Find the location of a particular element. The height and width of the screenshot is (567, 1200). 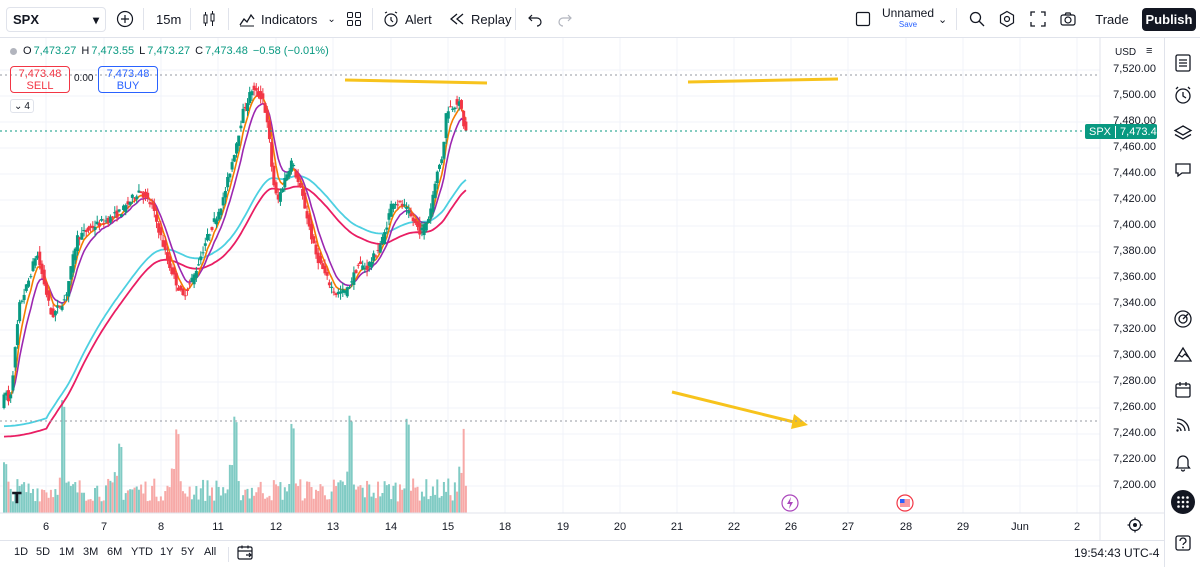

undo-icon is located at coordinates (535, 20).